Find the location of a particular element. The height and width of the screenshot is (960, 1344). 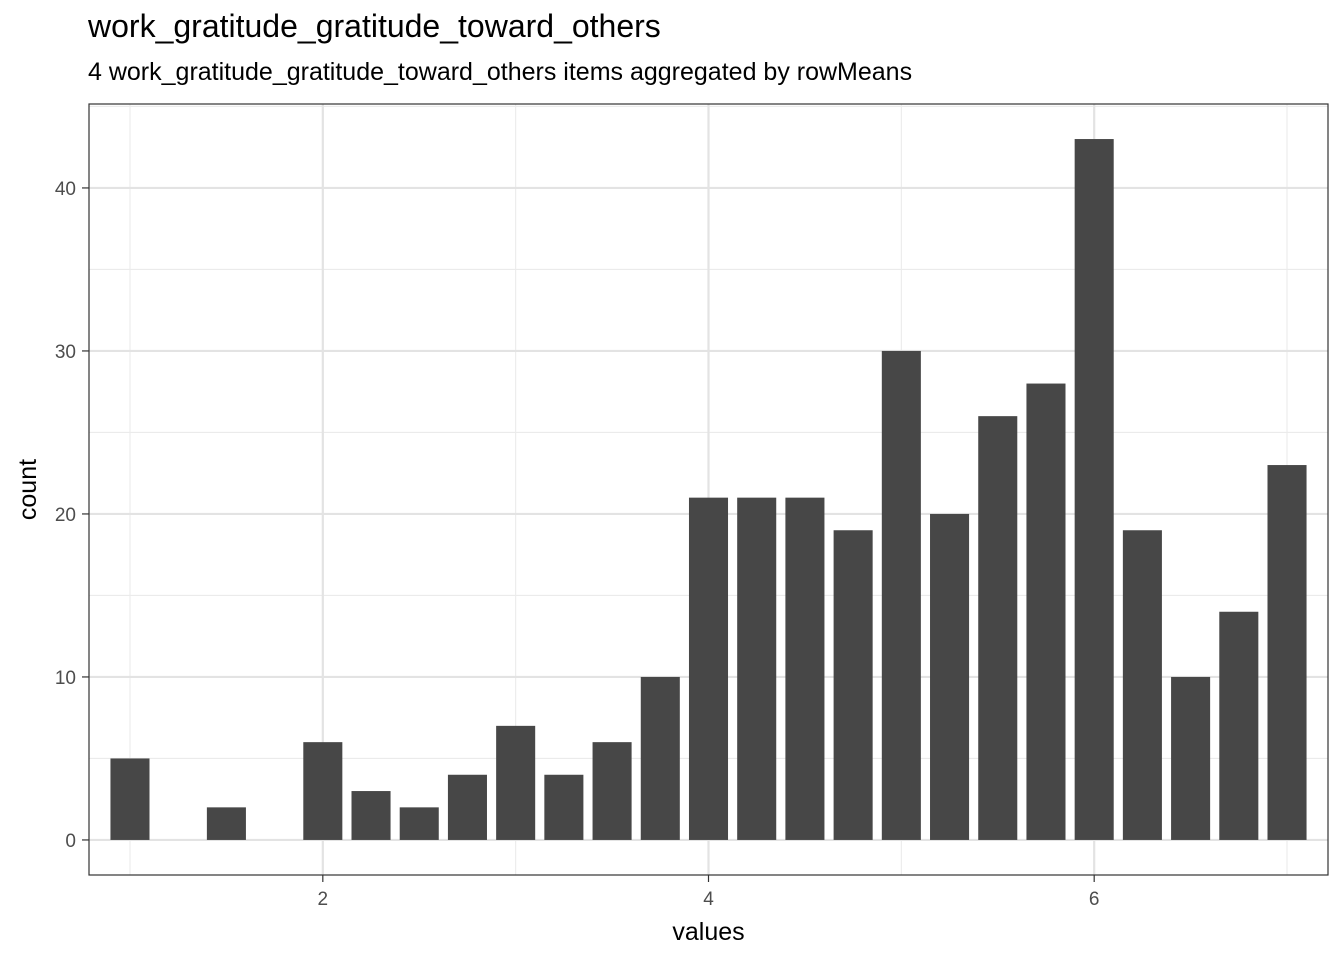

y-axis-ticks: 0 10 20 30 40 is located at coordinates (72, 515).